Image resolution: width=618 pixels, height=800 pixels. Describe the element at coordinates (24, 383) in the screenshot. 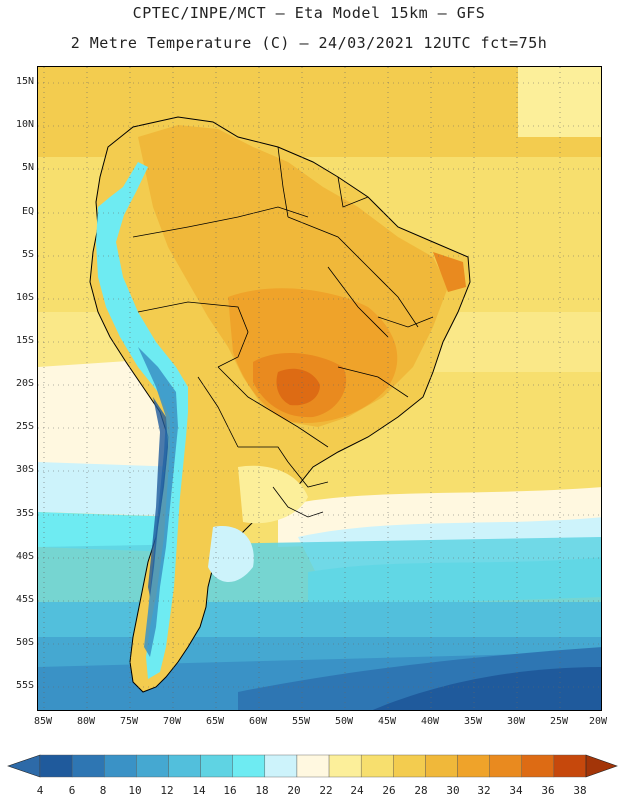

I see `lat-label: 20S` at that location.